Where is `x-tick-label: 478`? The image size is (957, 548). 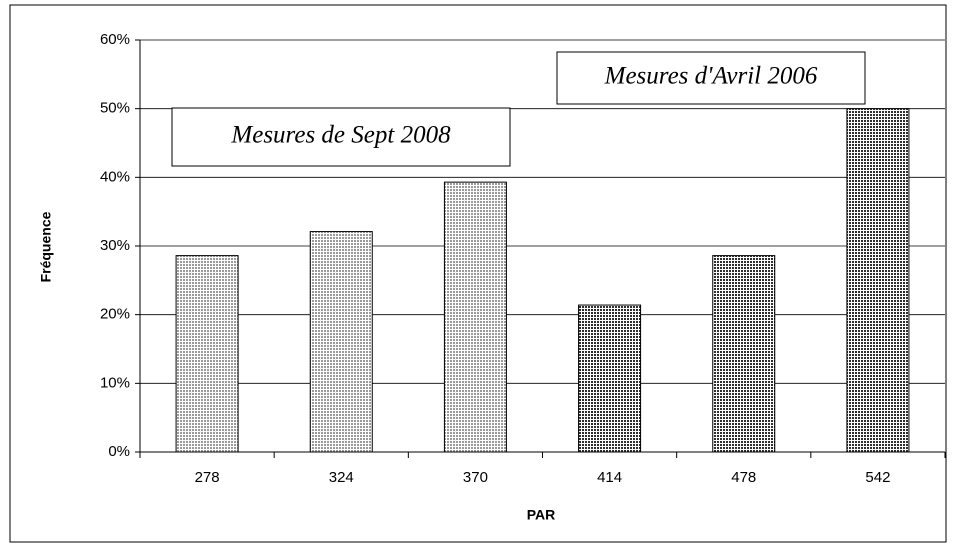
x-tick-label: 478 is located at coordinates (743, 477).